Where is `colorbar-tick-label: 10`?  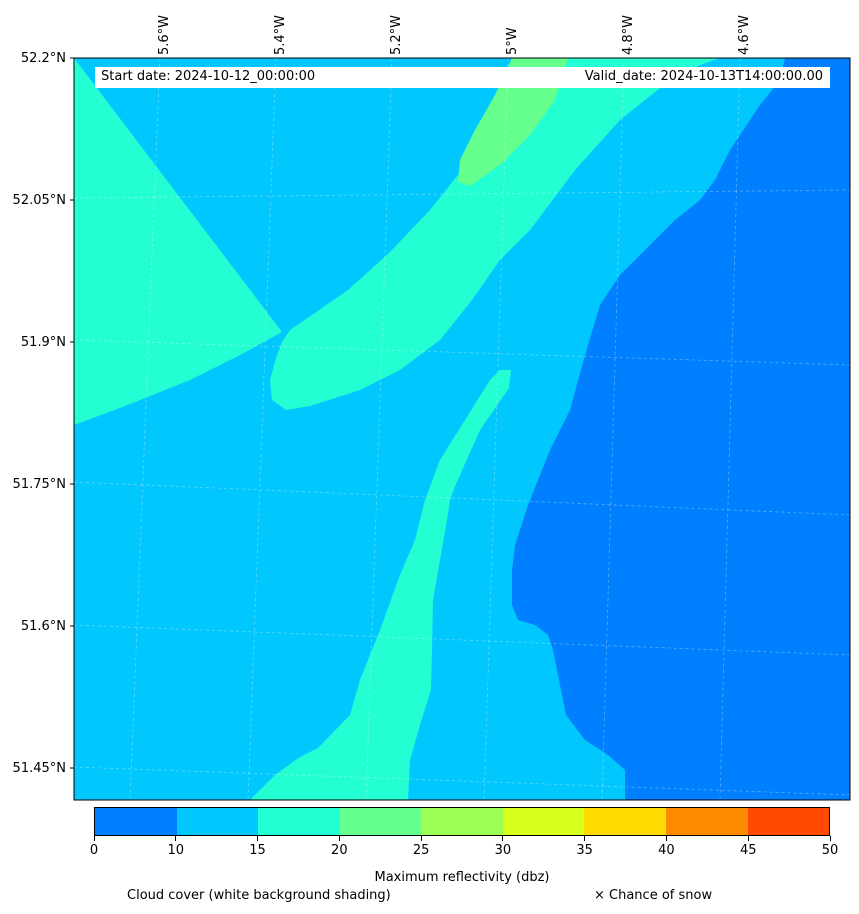 colorbar-tick-label: 10 is located at coordinates (176, 850).